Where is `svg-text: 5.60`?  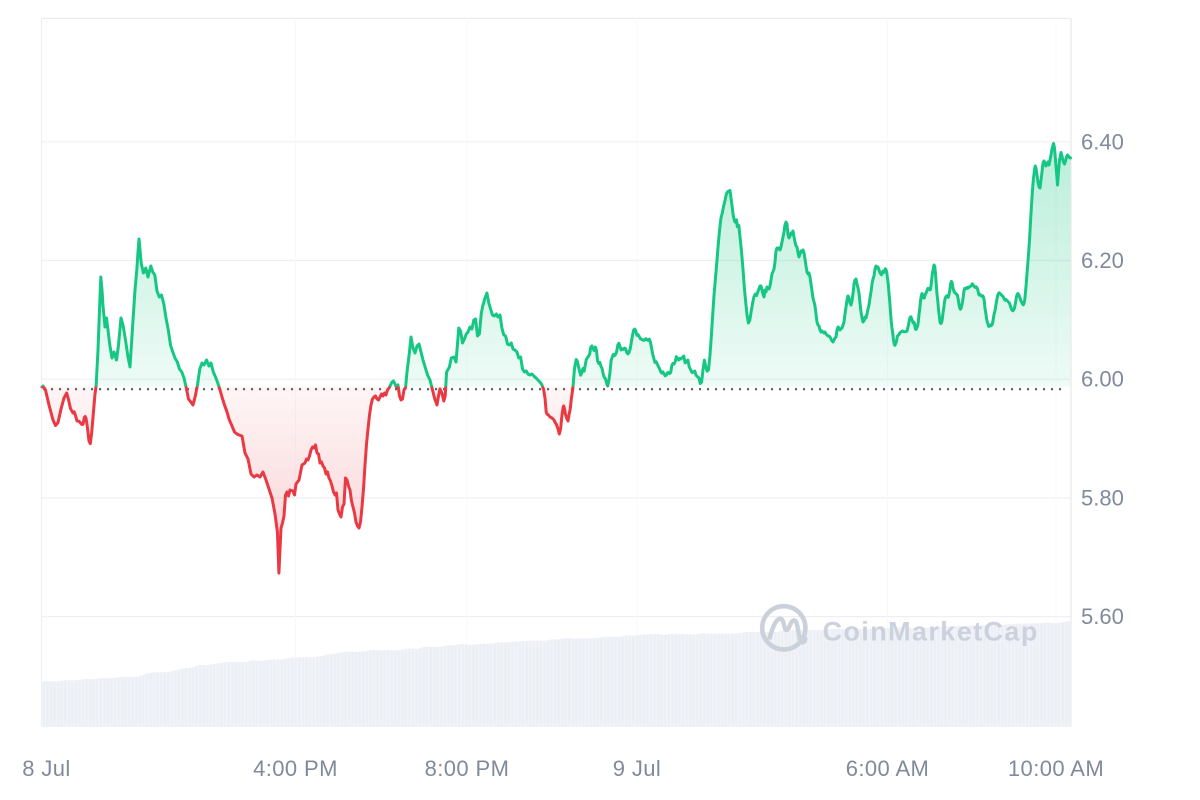 svg-text: 5.60 is located at coordinates (1102, 616).